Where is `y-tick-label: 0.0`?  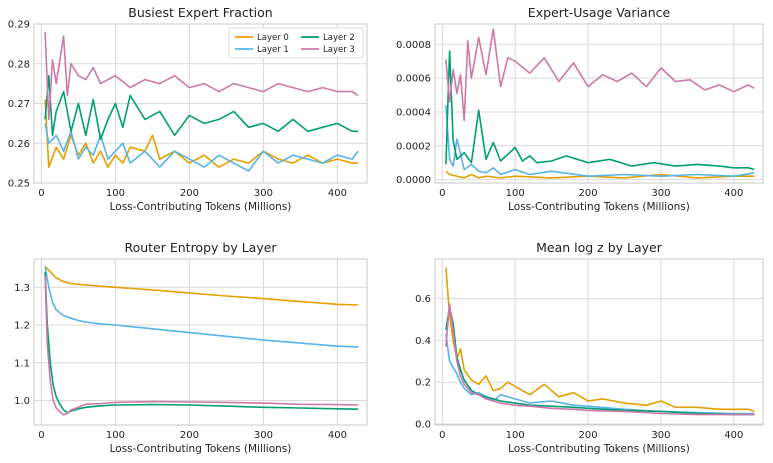 y-tick-label: 0.0 is located at coordinates (423, 424).